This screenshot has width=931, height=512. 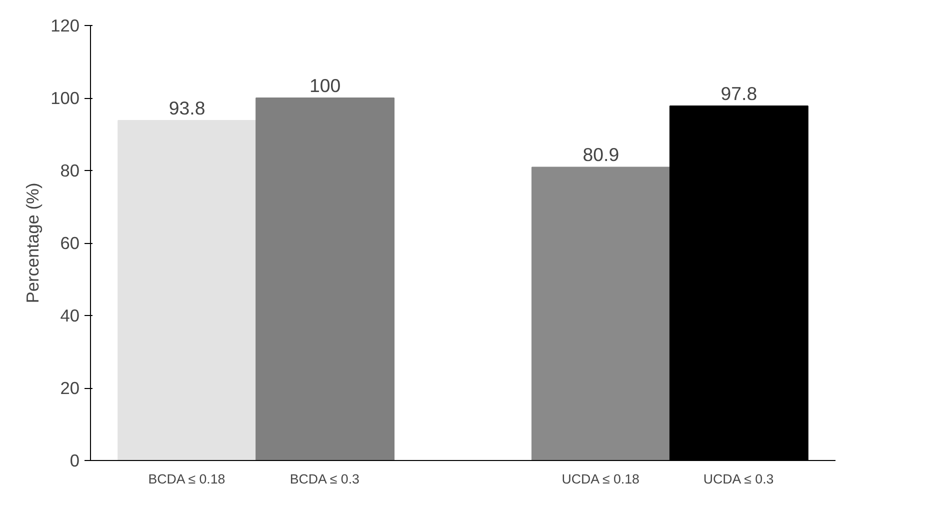 I want to click on y-axis-title: Percentage (%), so click(x=32, y=243).